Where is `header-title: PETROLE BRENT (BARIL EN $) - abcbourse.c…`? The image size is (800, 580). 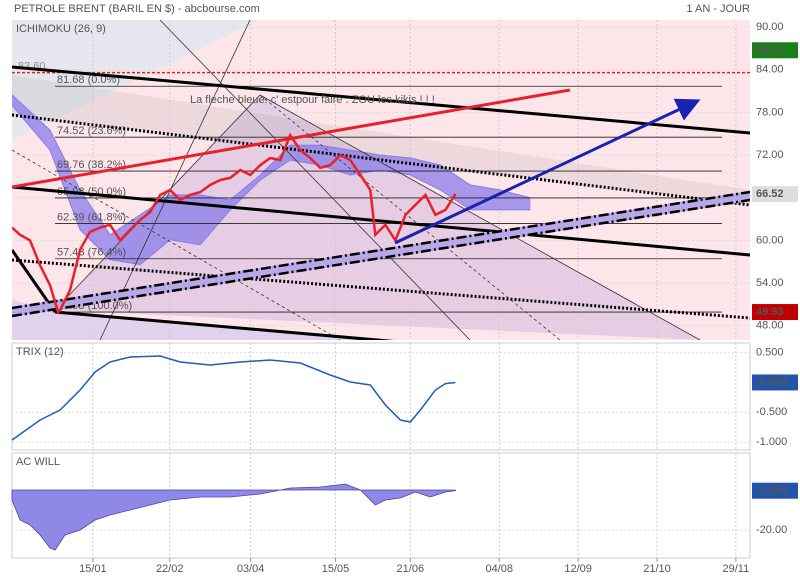 header-title: PETROLE BRENT (BARIL EN $) - abcbourse.c… is located at coordinates (137, 9).